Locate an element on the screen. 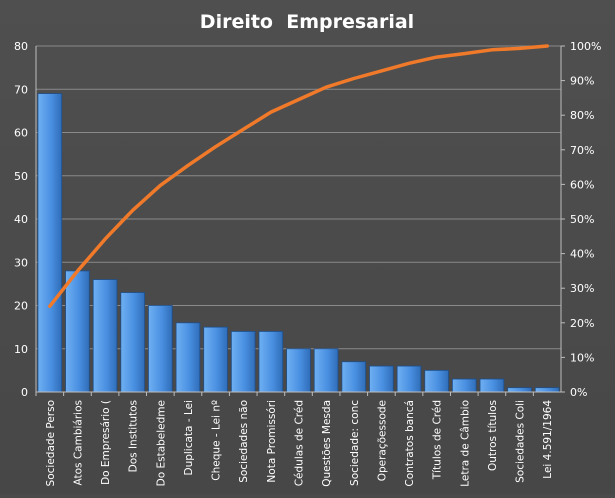  y-left-tick-label: 30 is located at coordinates (21, 262).